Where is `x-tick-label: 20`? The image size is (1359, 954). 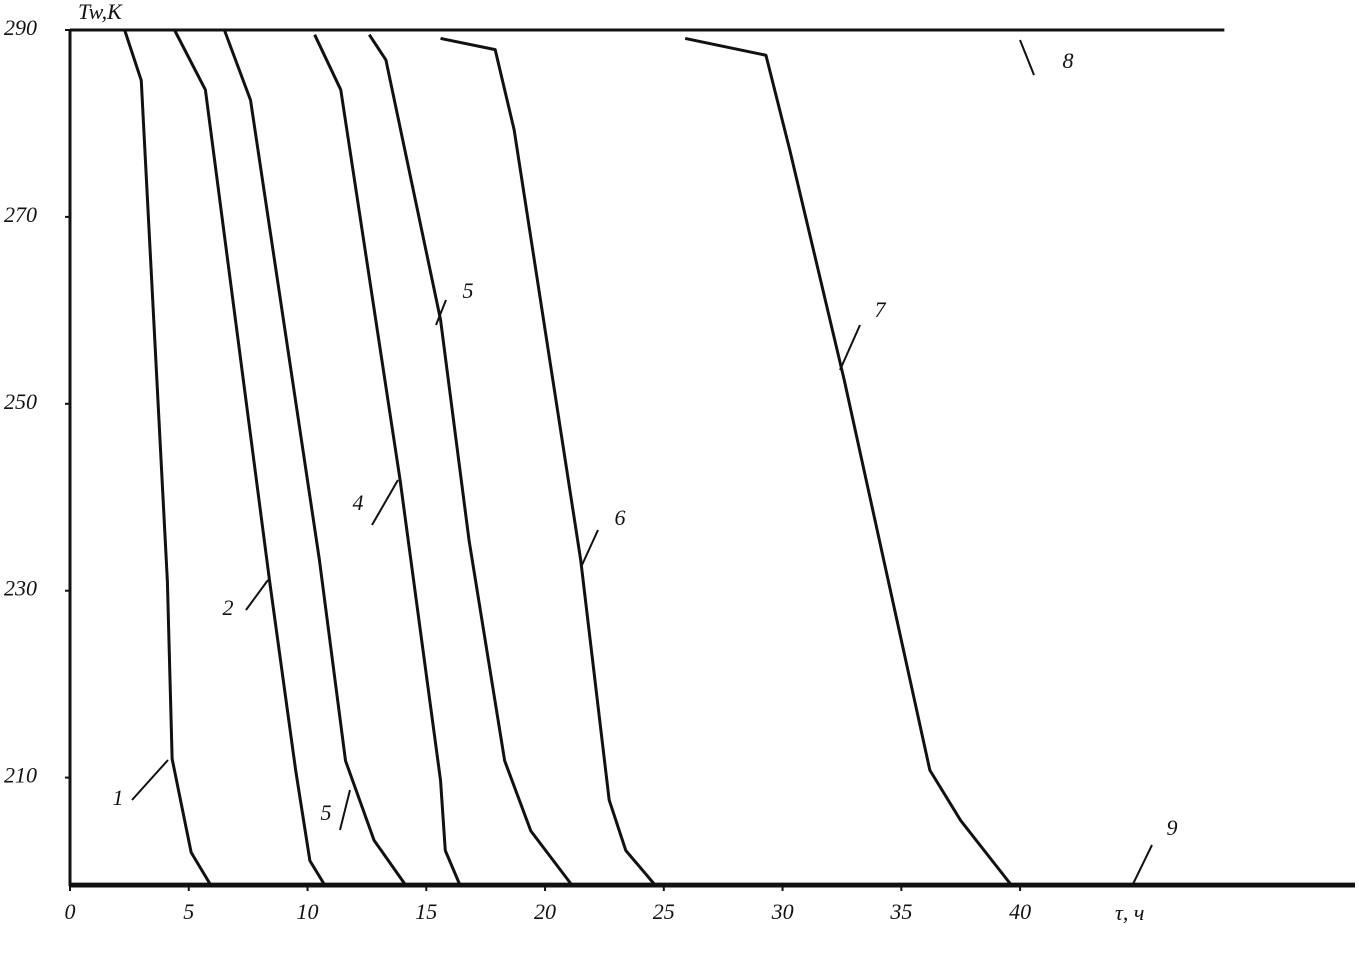
x-tick-label: 20 is located at coordinates (545, 911).